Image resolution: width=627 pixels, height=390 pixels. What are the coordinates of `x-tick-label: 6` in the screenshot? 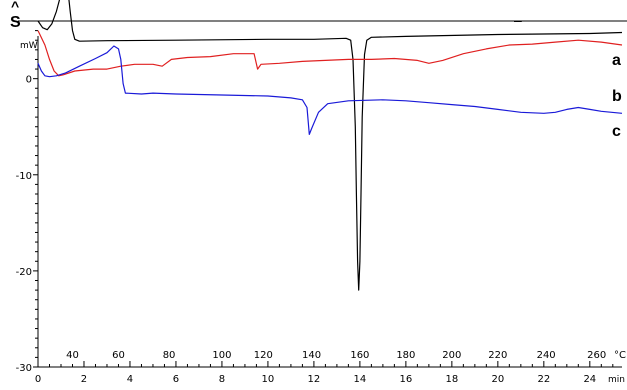 It's located at (176, 379).